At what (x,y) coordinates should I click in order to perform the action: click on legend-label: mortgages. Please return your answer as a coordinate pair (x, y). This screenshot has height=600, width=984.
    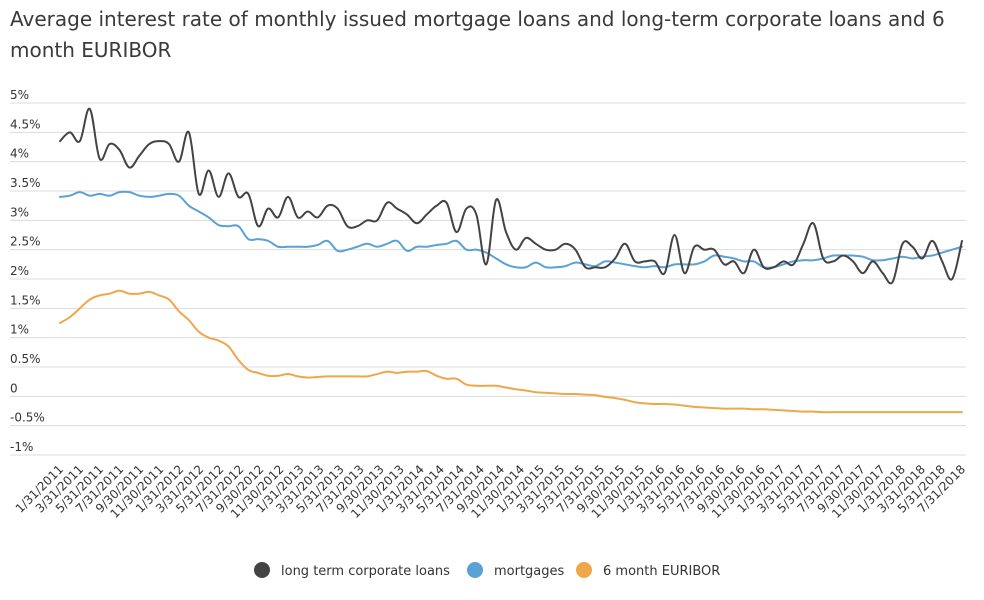
    Looking at the image, I should click on (529, 571).